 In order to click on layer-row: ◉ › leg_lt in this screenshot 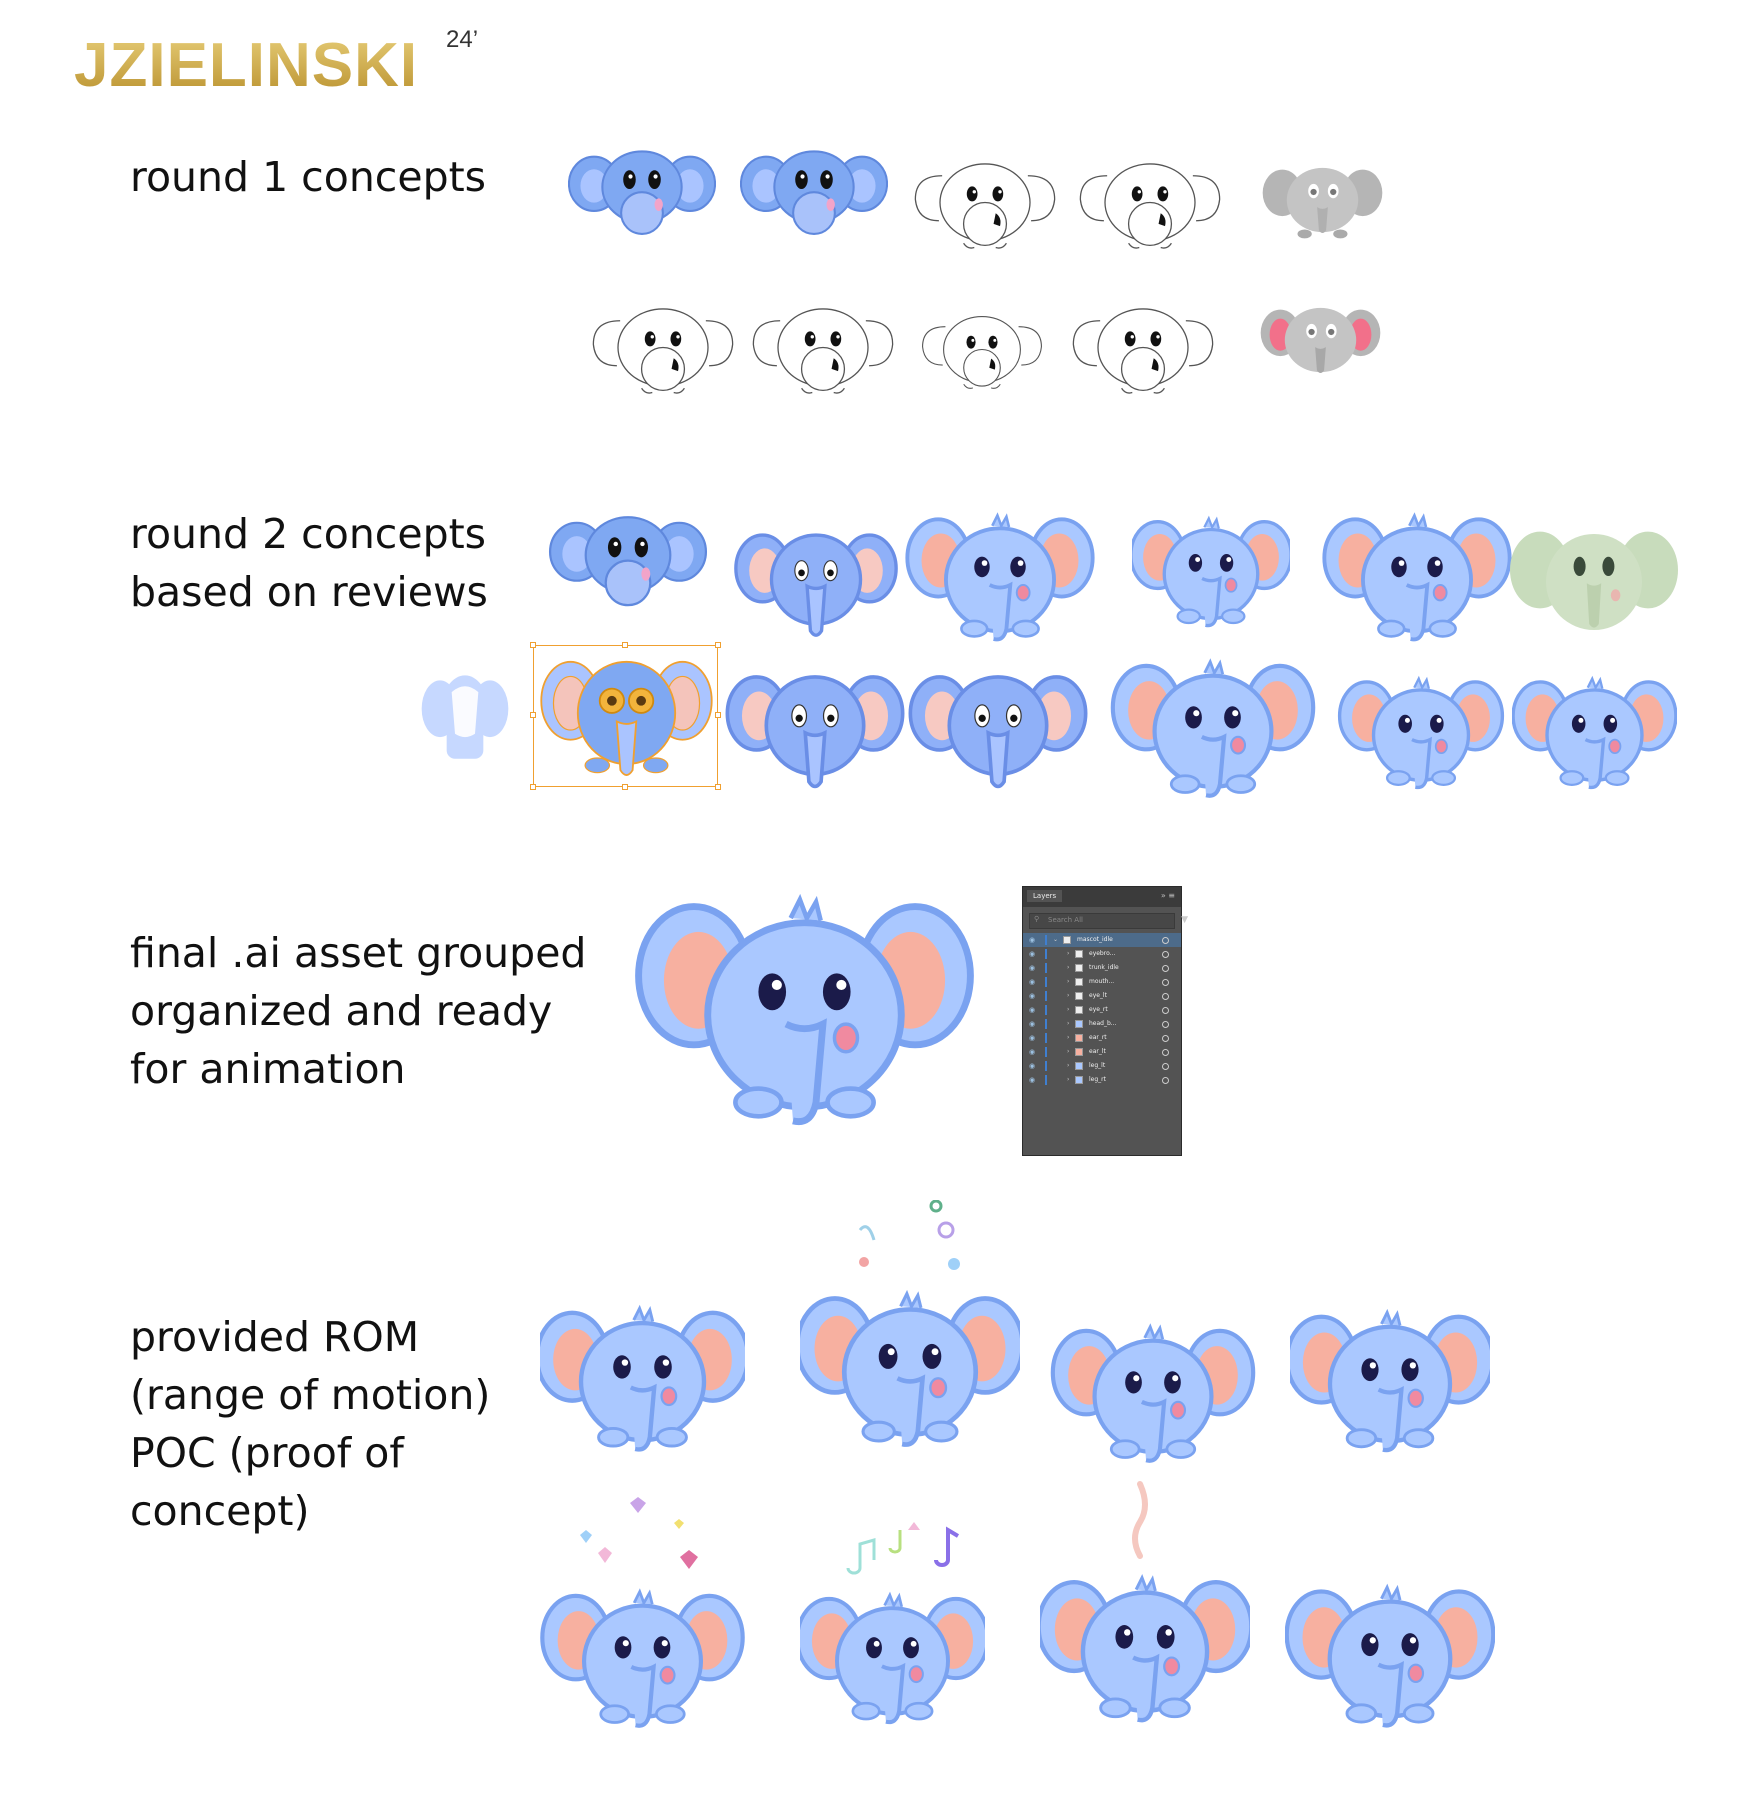, I will do `click(1102, 1066)`.